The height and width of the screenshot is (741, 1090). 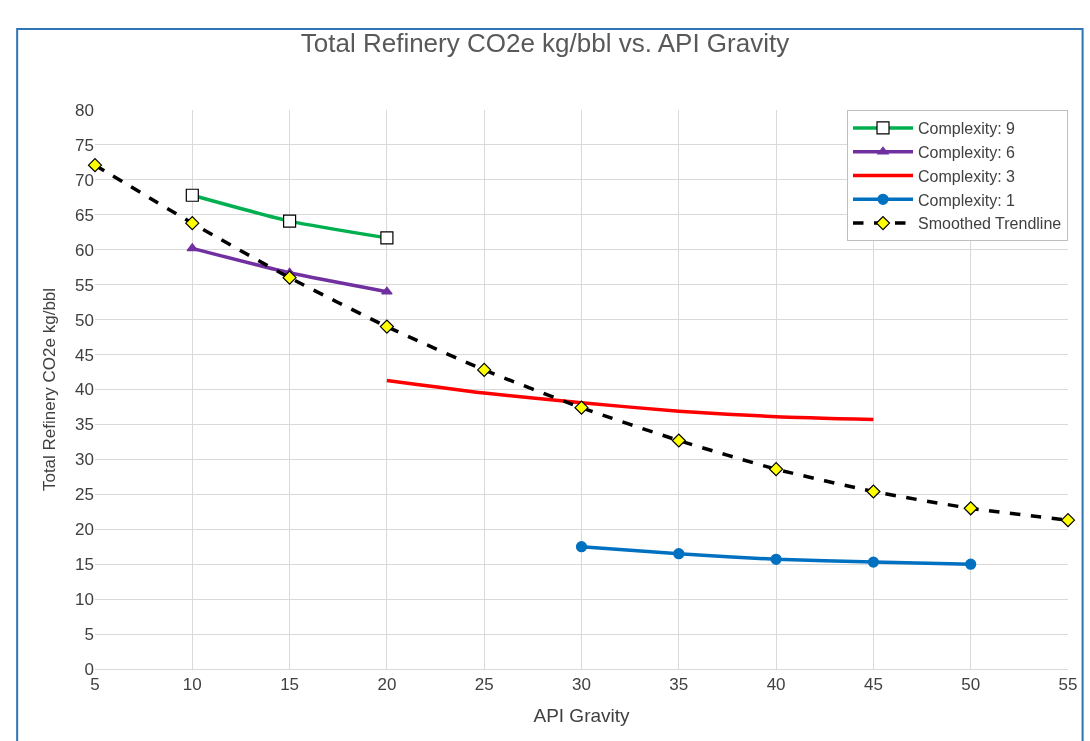 What do you see at coordinates (84, 215) in the screenshot?
I see `y-tick-label: 65` at bounding box center [84, 215].